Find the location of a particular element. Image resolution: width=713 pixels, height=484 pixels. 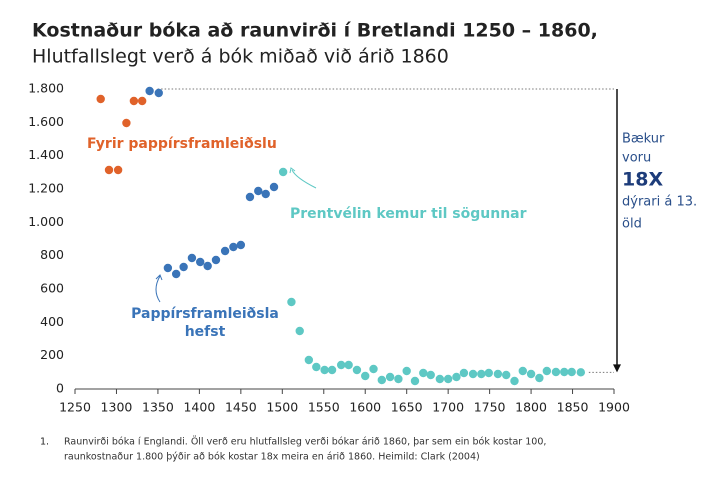

x-tick-label: 1650 is located at coordinates (407, 407).